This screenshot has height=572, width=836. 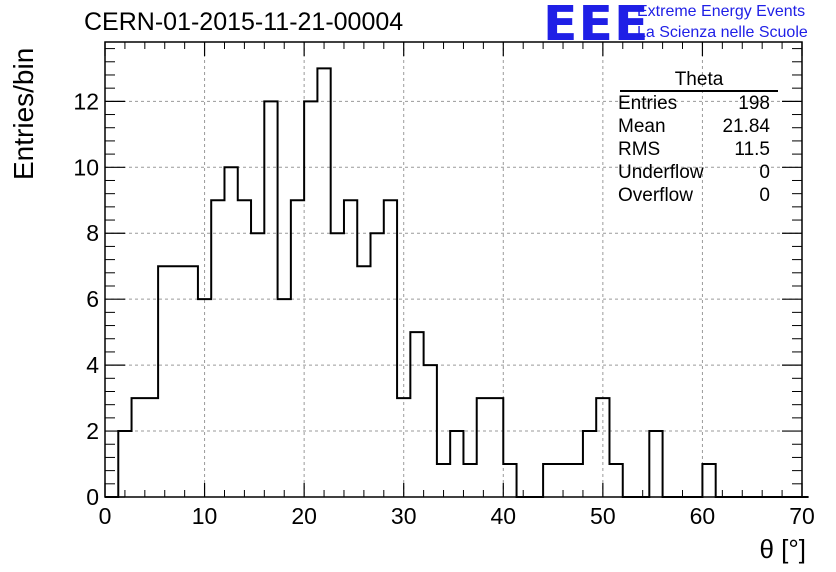 What do you see at coordinates (721, 11) in the screenshot?
I see `logo-line-1: Extreme Energy Events` at bounding box center [721, 11].